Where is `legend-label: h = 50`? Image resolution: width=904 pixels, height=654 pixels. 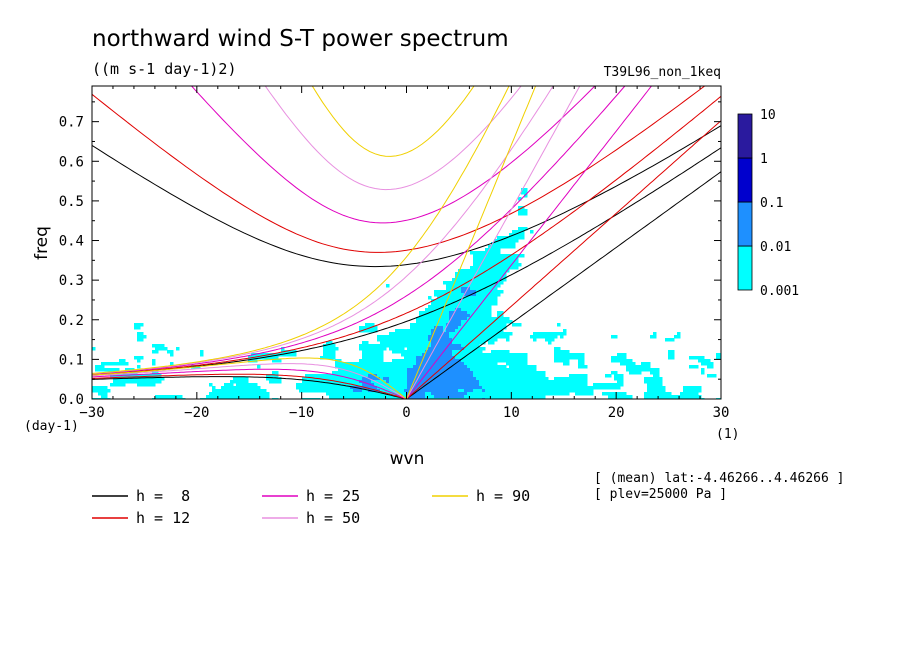
legend-label: h = 50 is located at coordinates (333, 518).